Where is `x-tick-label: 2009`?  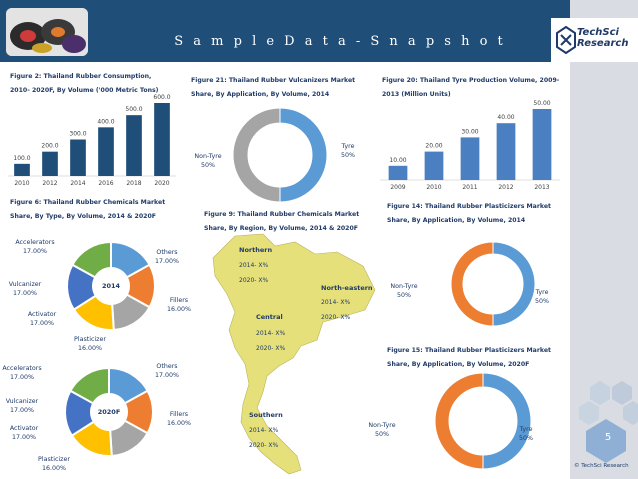
x-tick-label: 2009 is located at coordinates (397, 187).